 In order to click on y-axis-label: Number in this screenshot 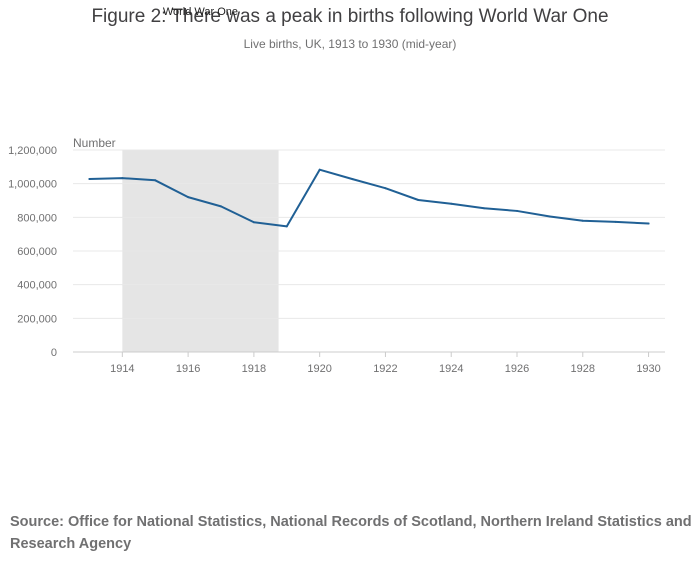, I will do `click(94, 143)`.